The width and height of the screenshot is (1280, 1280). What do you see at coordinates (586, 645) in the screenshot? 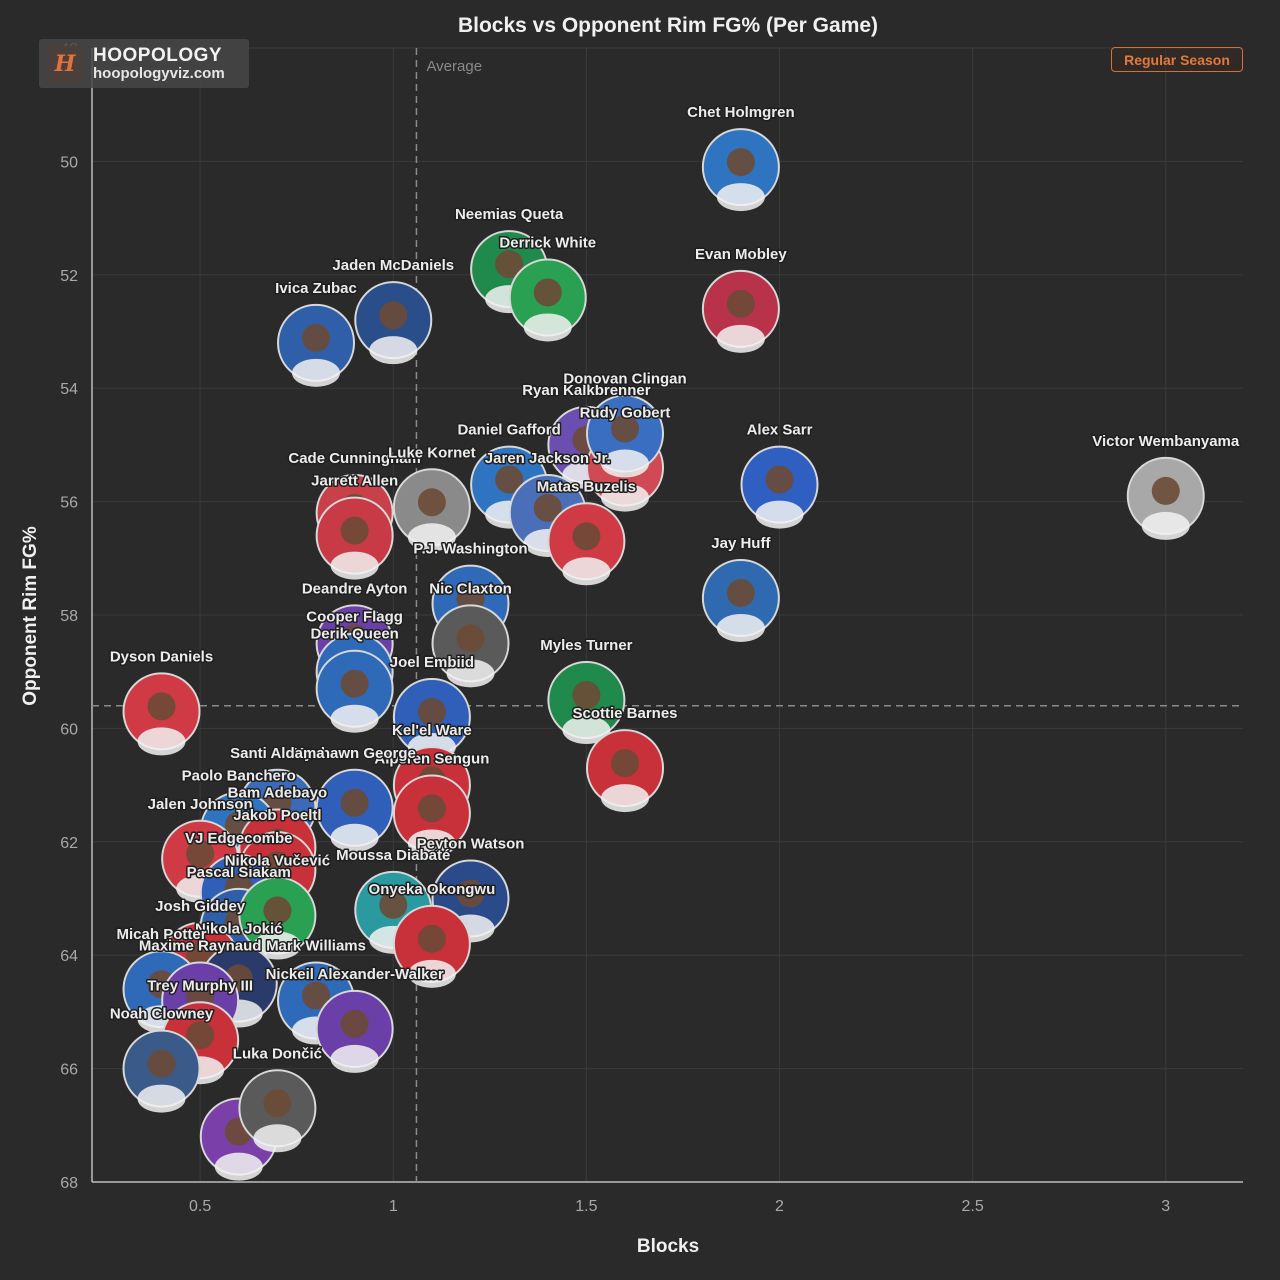
I see `player-label: Myles Turner` at bounding box center [586, 645].